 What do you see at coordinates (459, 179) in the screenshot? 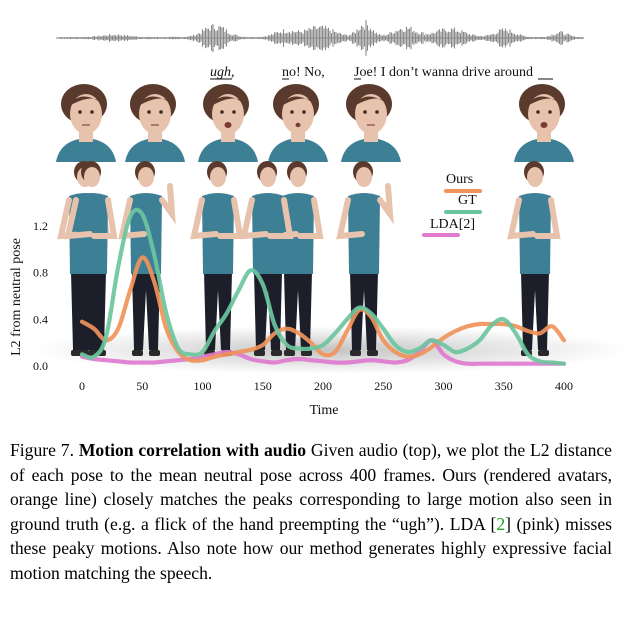
I see `legend-label-ours: Ours` at bounding box center [459, 179].